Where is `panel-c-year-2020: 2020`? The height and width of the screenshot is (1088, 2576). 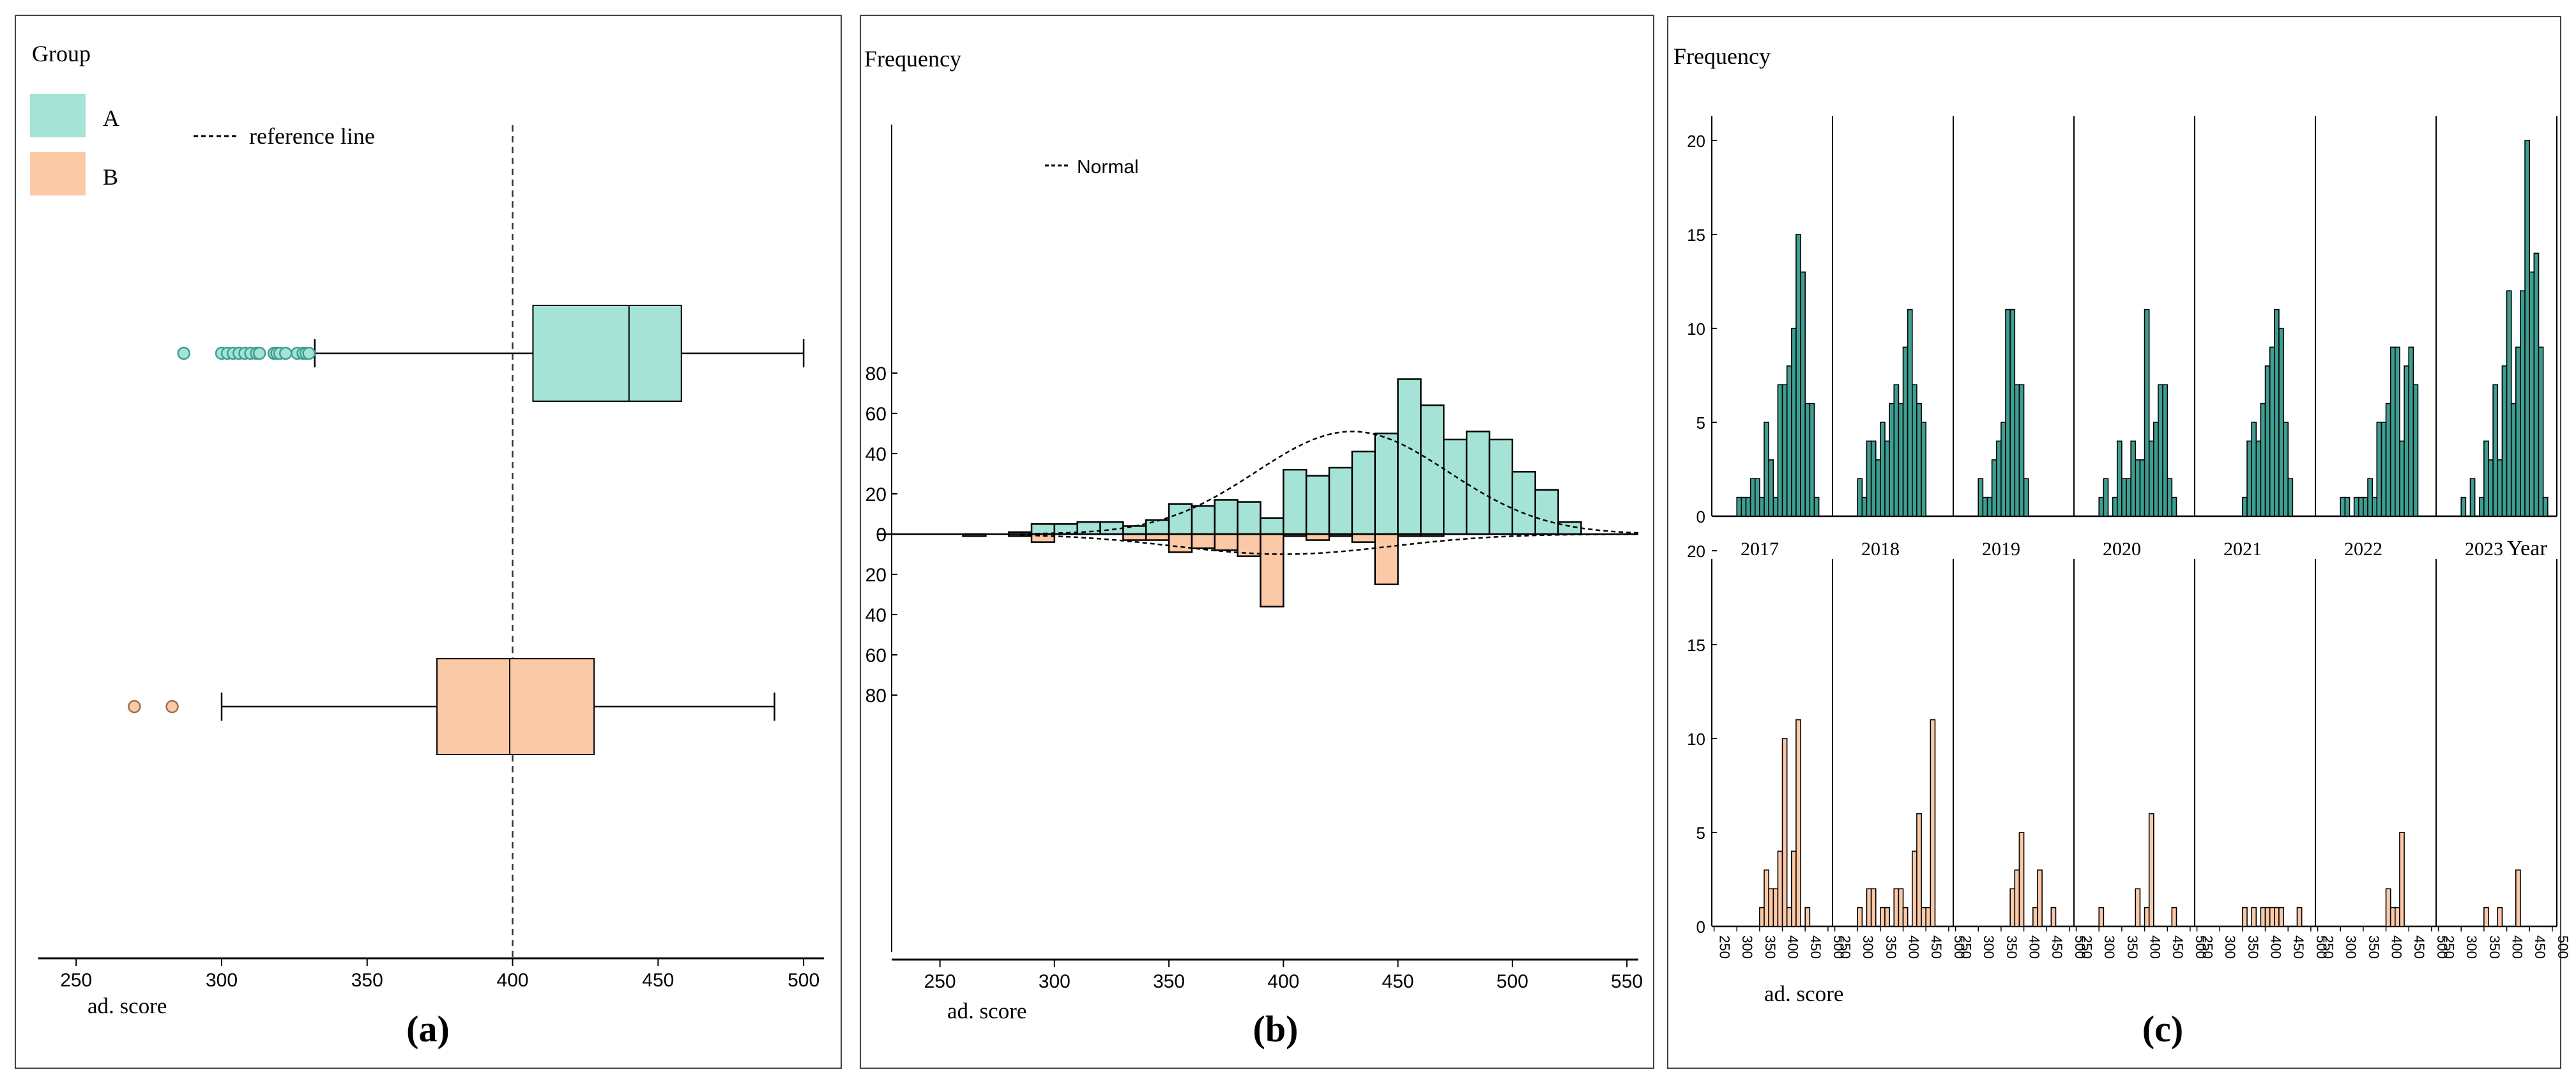
panel-c-year-2020: 2020 is located at coordinates (2122, 549).